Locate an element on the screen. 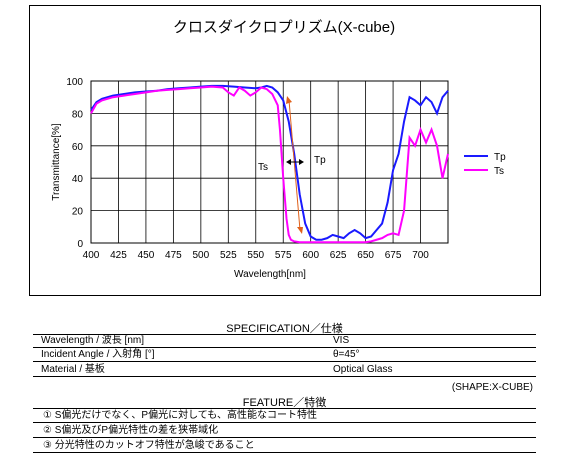 The height and width of the screenshot is (461, 569). gap-arrowhead-right is located at coordinates (301, 162).